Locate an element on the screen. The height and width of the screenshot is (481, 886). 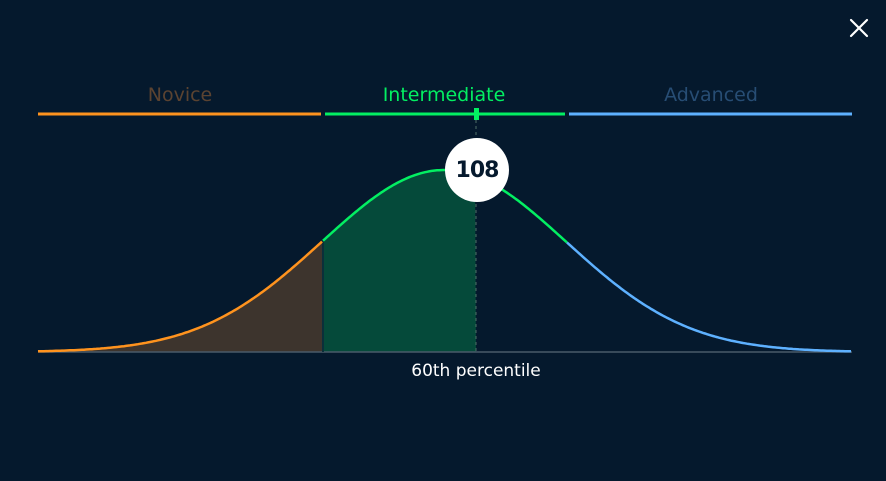
novice-area-fill is located at coordinates (180, 296).